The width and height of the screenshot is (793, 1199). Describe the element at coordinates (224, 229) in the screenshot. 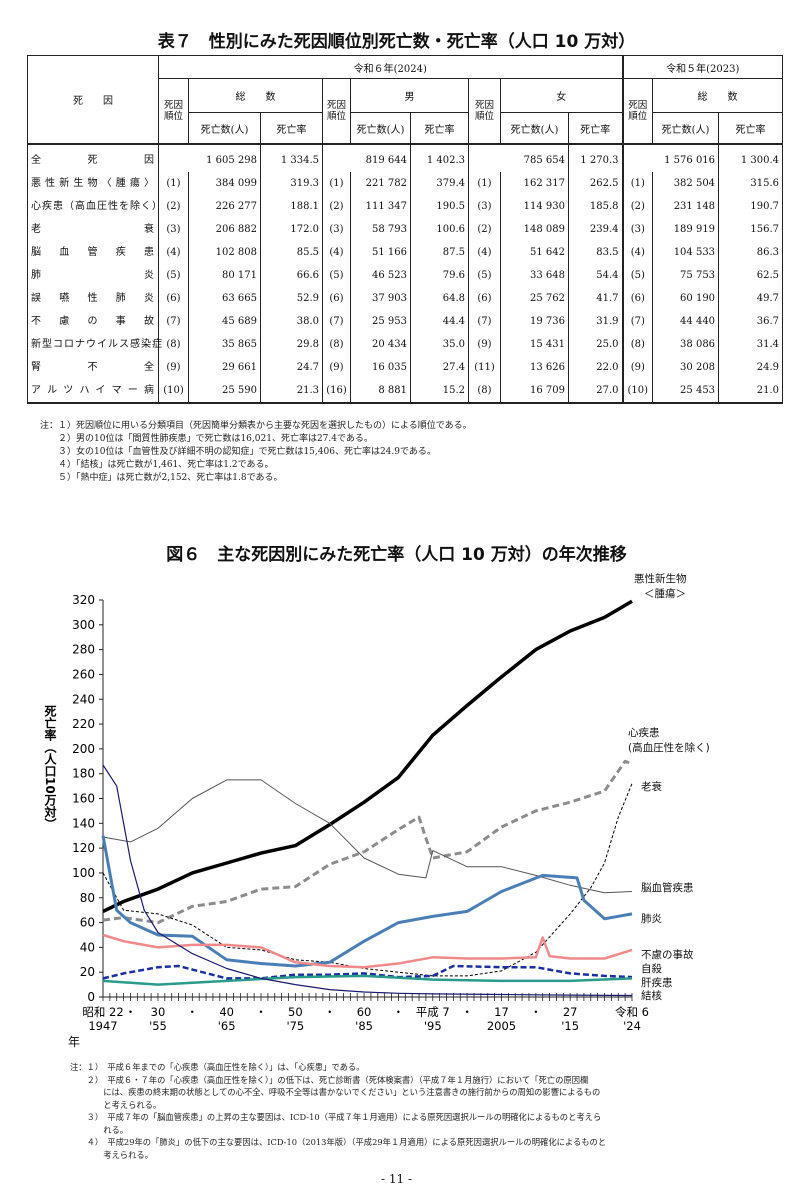

I see `deaths-cell: 206 882` at that location.